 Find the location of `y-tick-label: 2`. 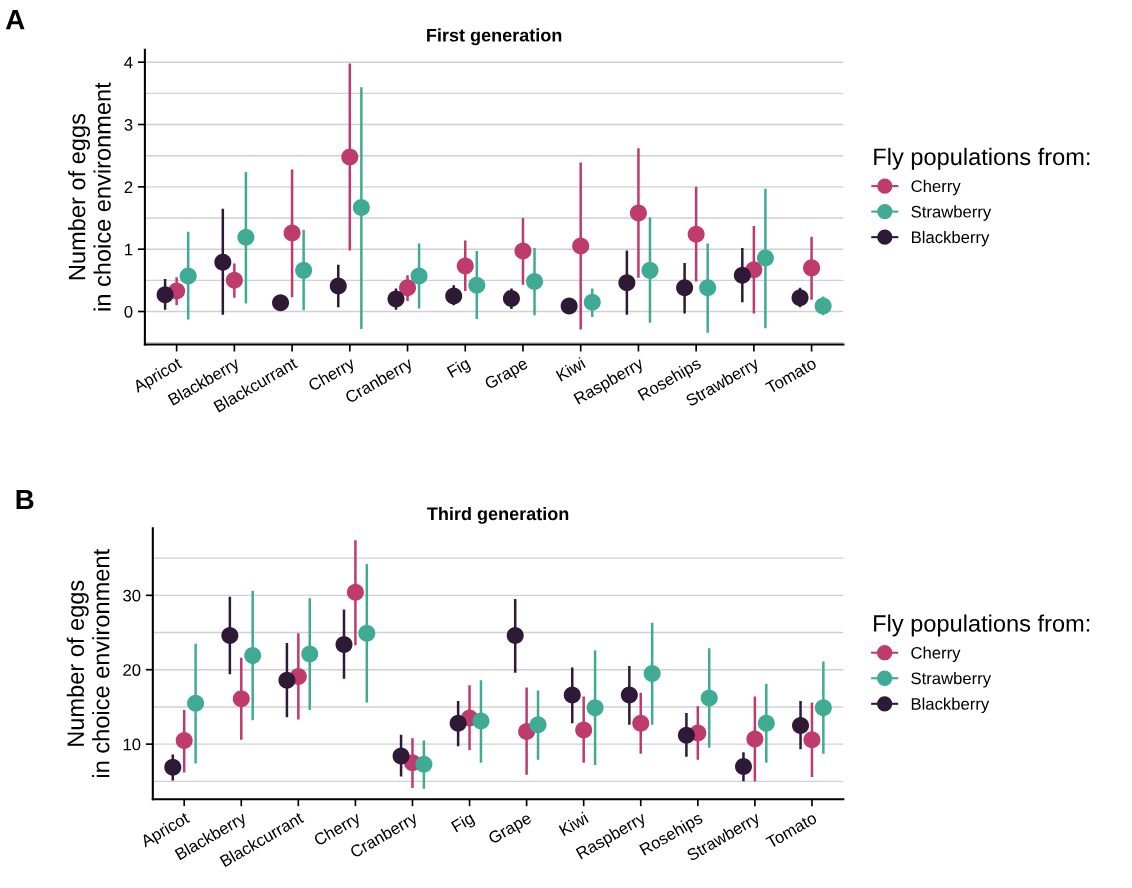

y-tick-label: 2 is located at coordinates (128, 187).